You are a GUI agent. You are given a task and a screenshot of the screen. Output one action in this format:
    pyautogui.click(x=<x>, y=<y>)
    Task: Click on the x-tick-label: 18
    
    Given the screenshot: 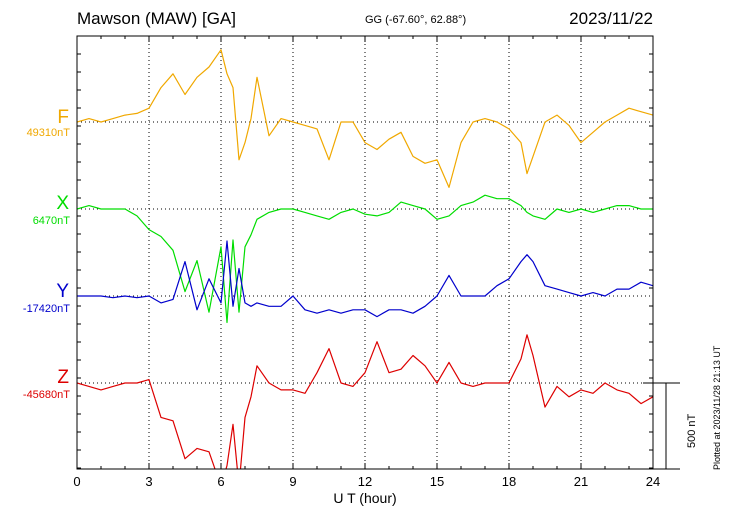 What is the action you would take?
    pyautogui.click(x=509, y=481)
    